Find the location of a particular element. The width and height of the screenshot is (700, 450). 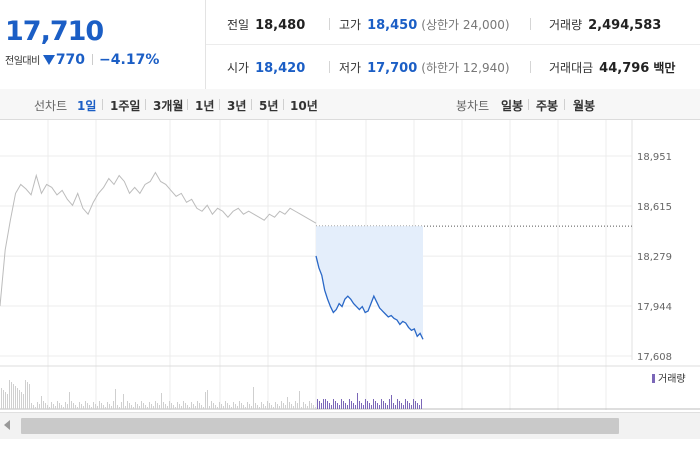

change-label: 전일대비 is located at coordinates (22, 61).